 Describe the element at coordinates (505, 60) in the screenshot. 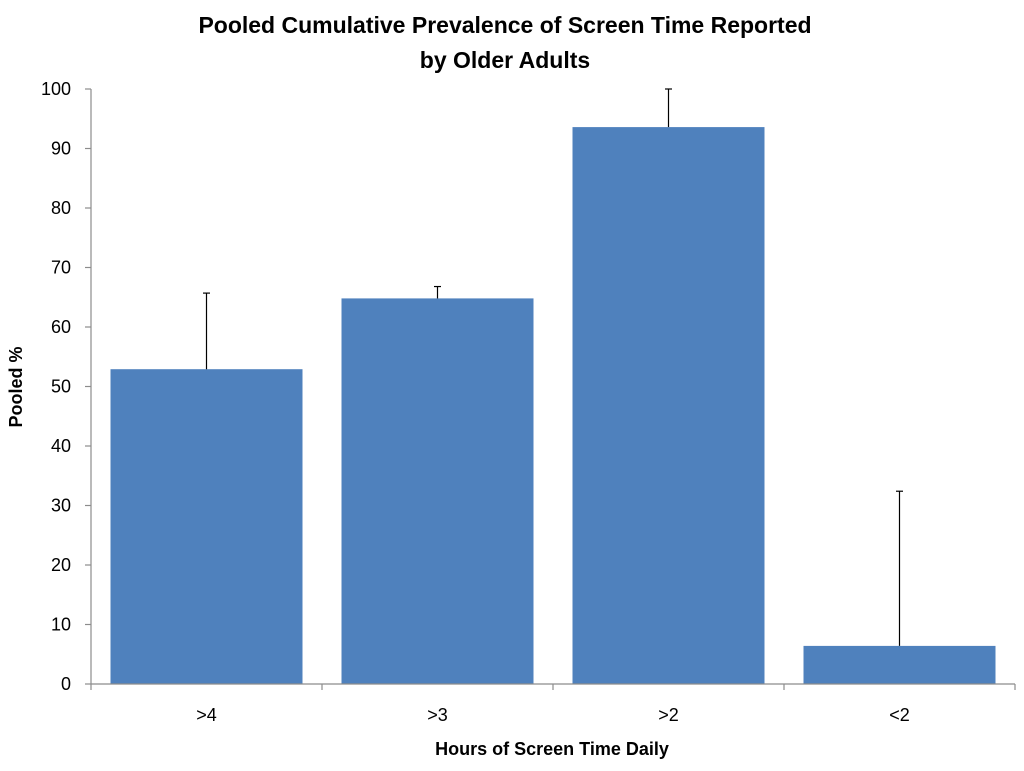

I see `chart-title-line-2: by Older Adults` at that location.